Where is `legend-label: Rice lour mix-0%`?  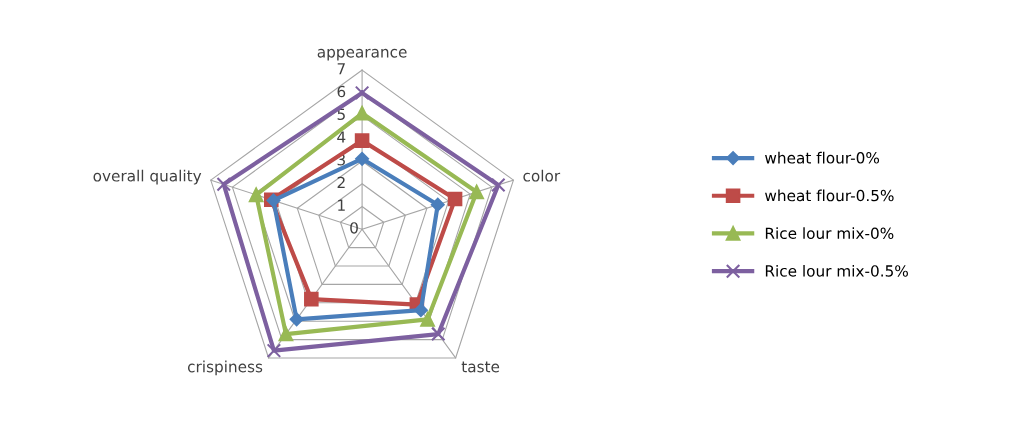 legend-label: Rice lour mix-0% is located at coordinates (829, 233).